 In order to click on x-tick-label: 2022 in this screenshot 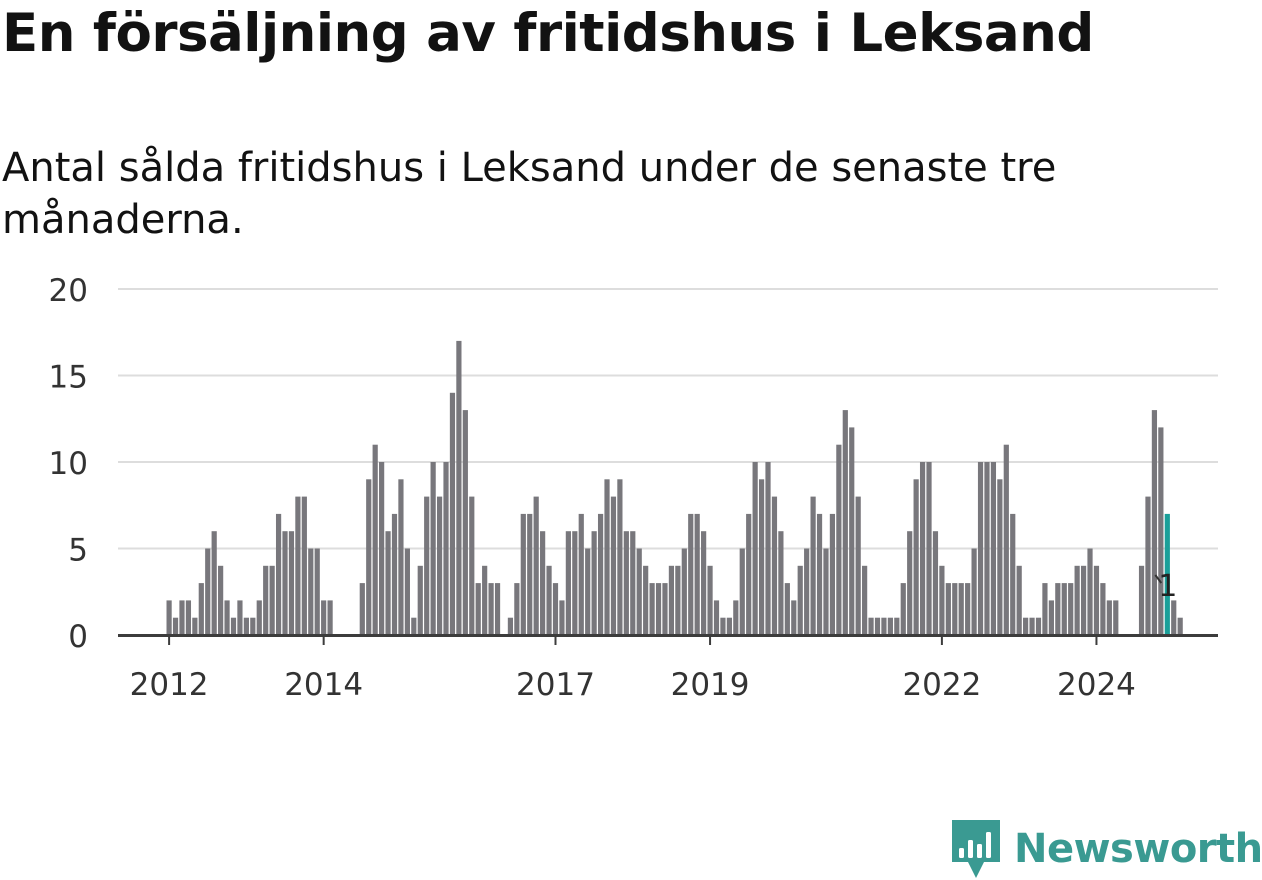, I will do `click(941, 685)`.